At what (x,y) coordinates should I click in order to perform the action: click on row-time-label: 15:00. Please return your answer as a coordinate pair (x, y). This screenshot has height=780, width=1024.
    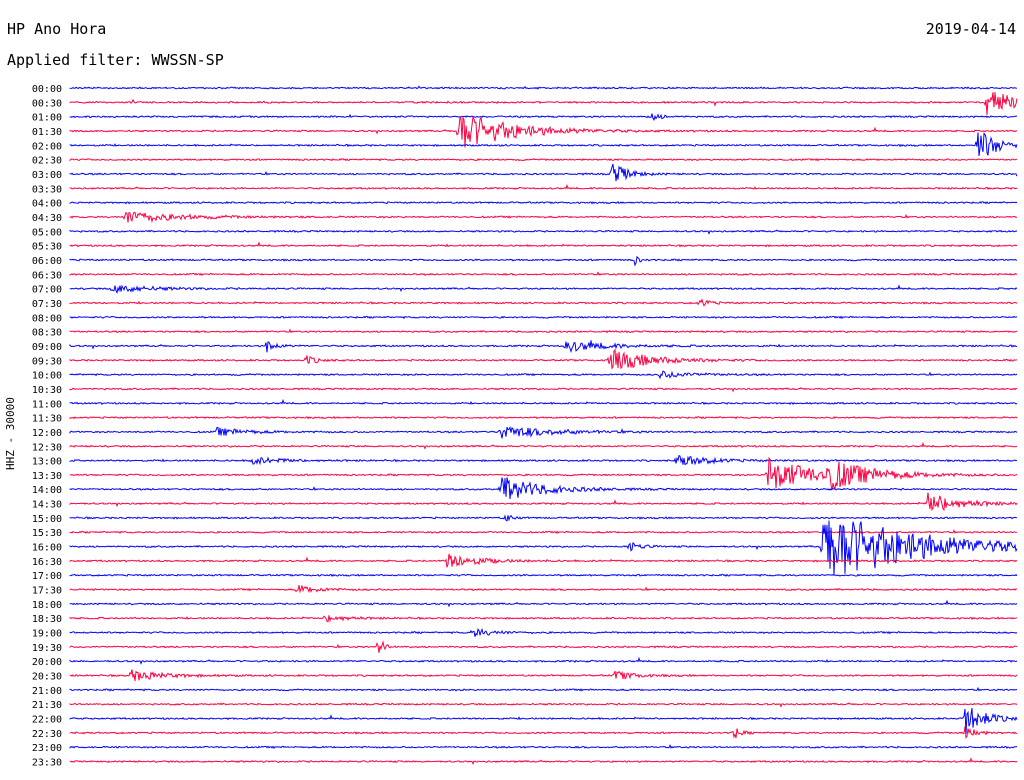
    Looking at the image, I should click on (47, 519).